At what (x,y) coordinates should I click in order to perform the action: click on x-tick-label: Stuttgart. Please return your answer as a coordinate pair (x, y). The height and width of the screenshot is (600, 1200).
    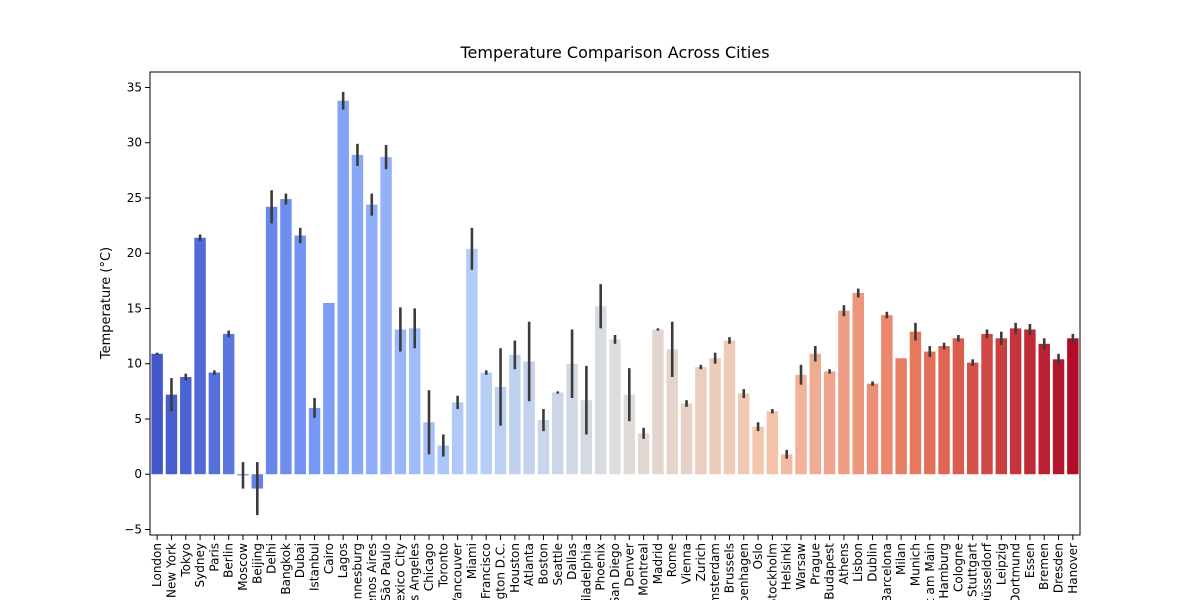
    Looking at the image, I should click on (973, 570).